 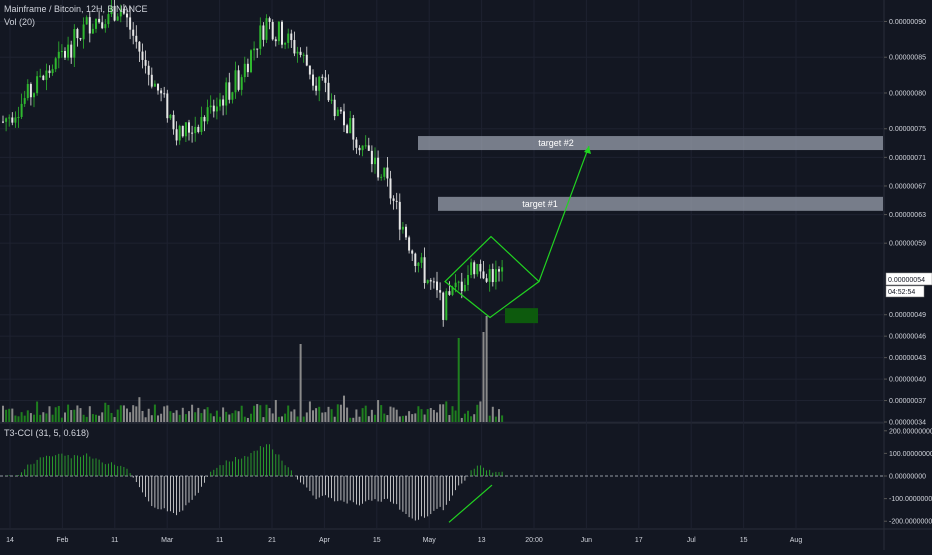 I want to click on symbol-title: Mainframe / Bitcoin, 12H, BINANCE, so click(x=76, y=9).